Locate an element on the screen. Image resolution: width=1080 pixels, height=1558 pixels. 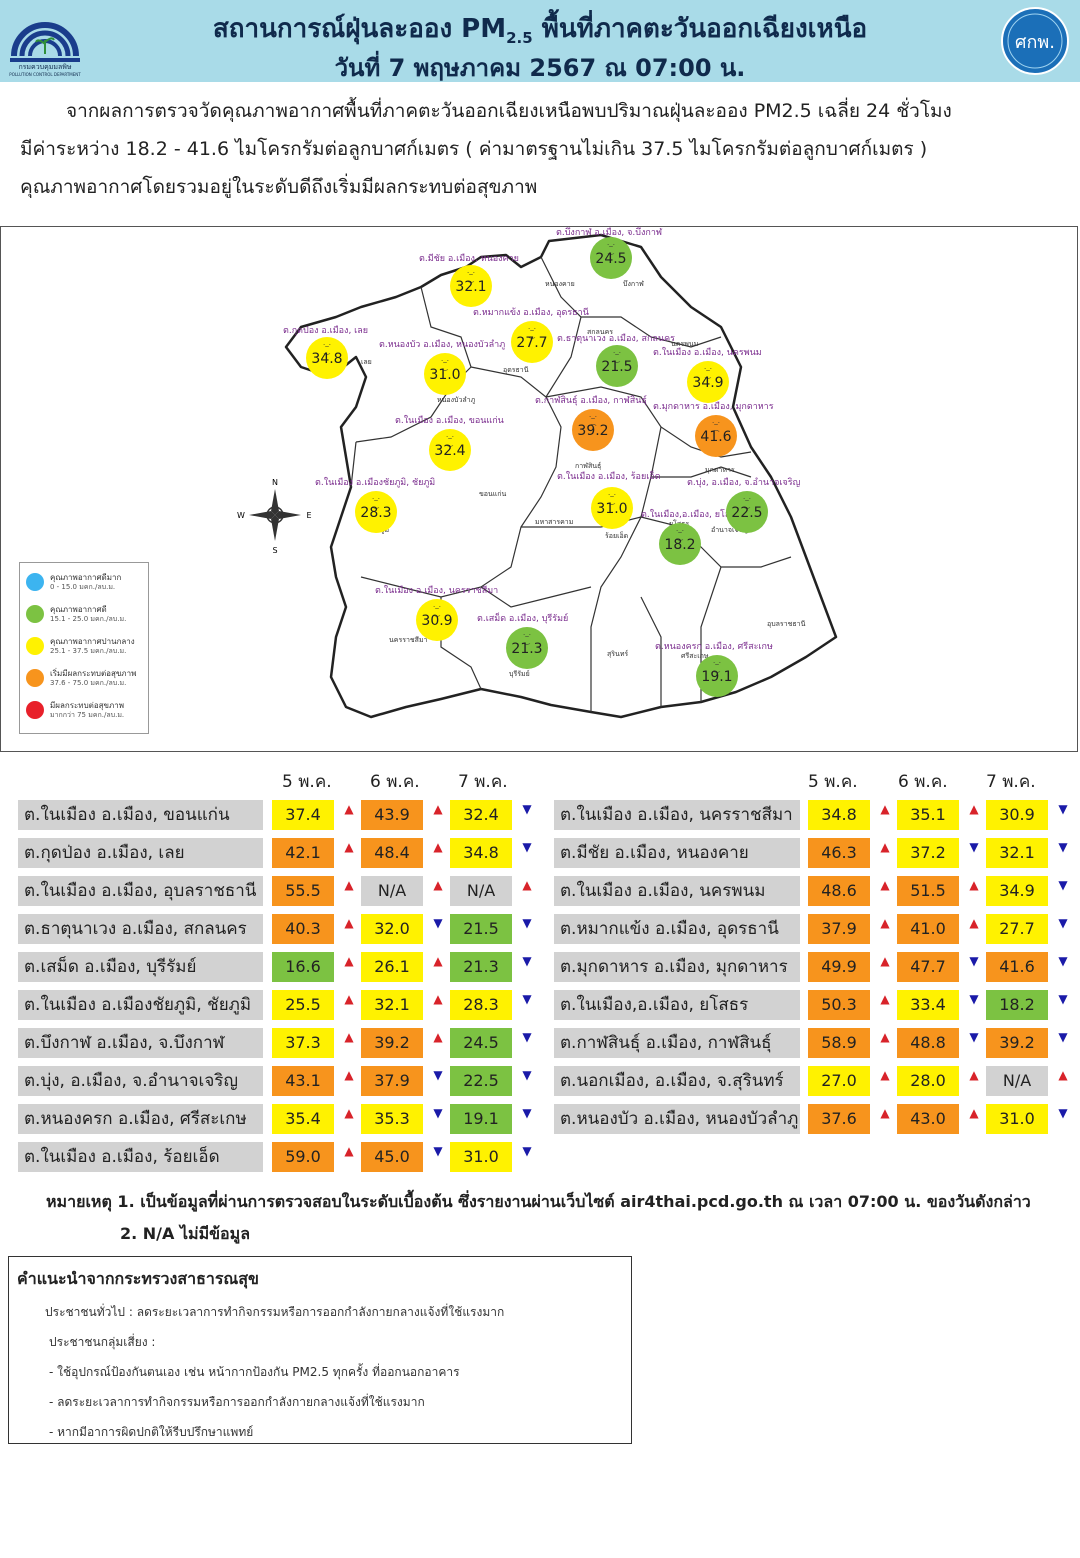
report-date: วันที่ 7 พฤษภาคม 2567 ณ 07:00 น. is located at coordinates (540, 68).